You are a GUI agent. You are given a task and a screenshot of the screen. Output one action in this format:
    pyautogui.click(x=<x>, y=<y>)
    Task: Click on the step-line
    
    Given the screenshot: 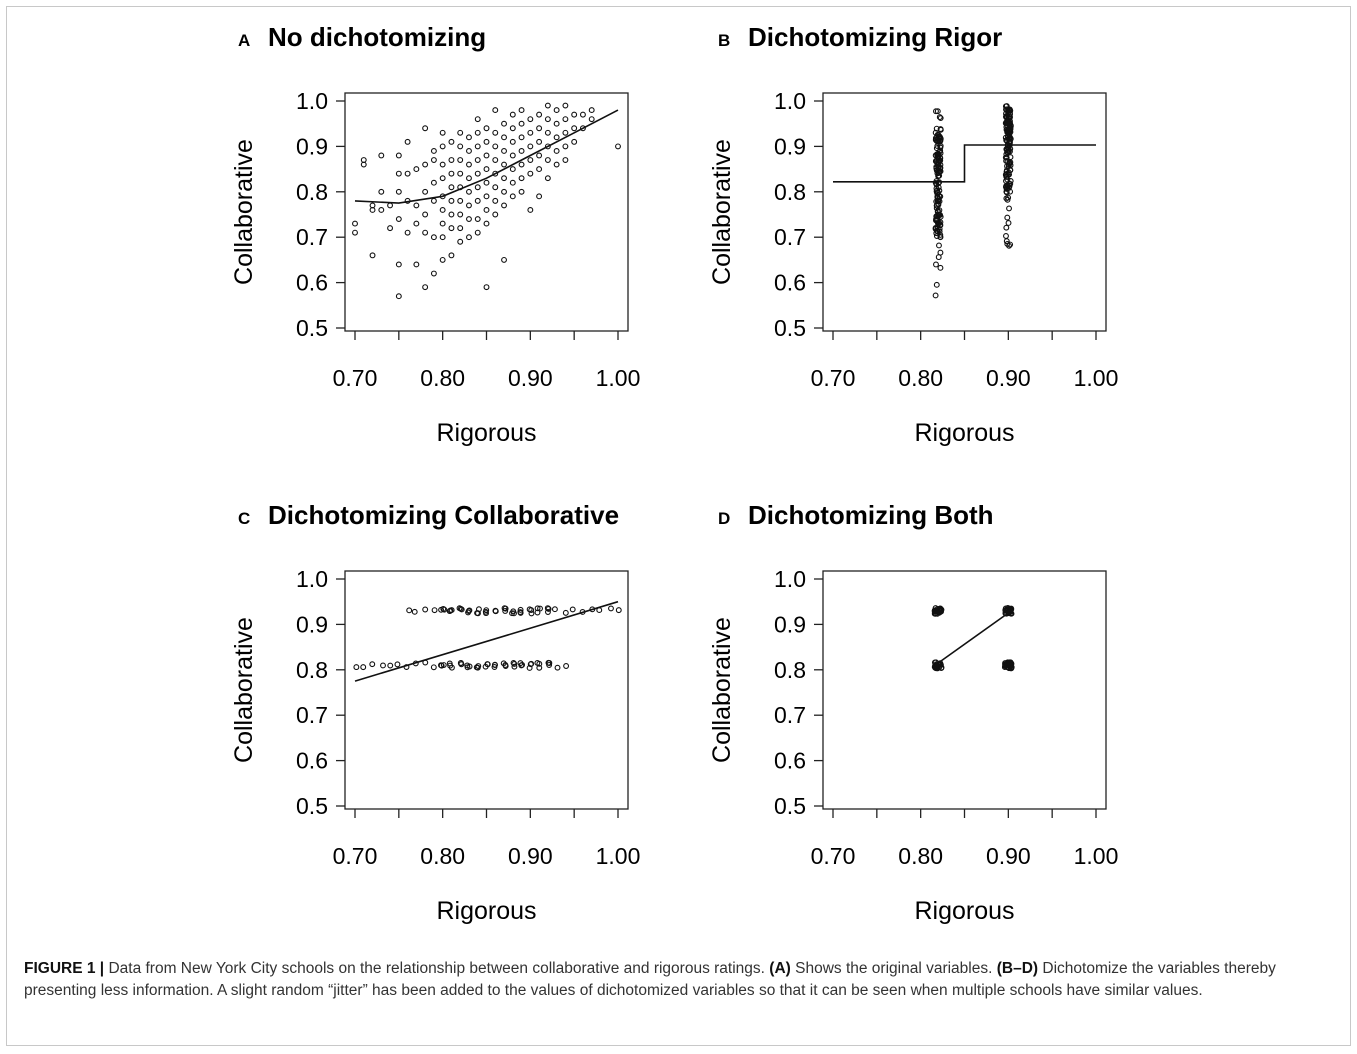 What is the action you would take?
    pyautogui.click(x=964, y=163)
    